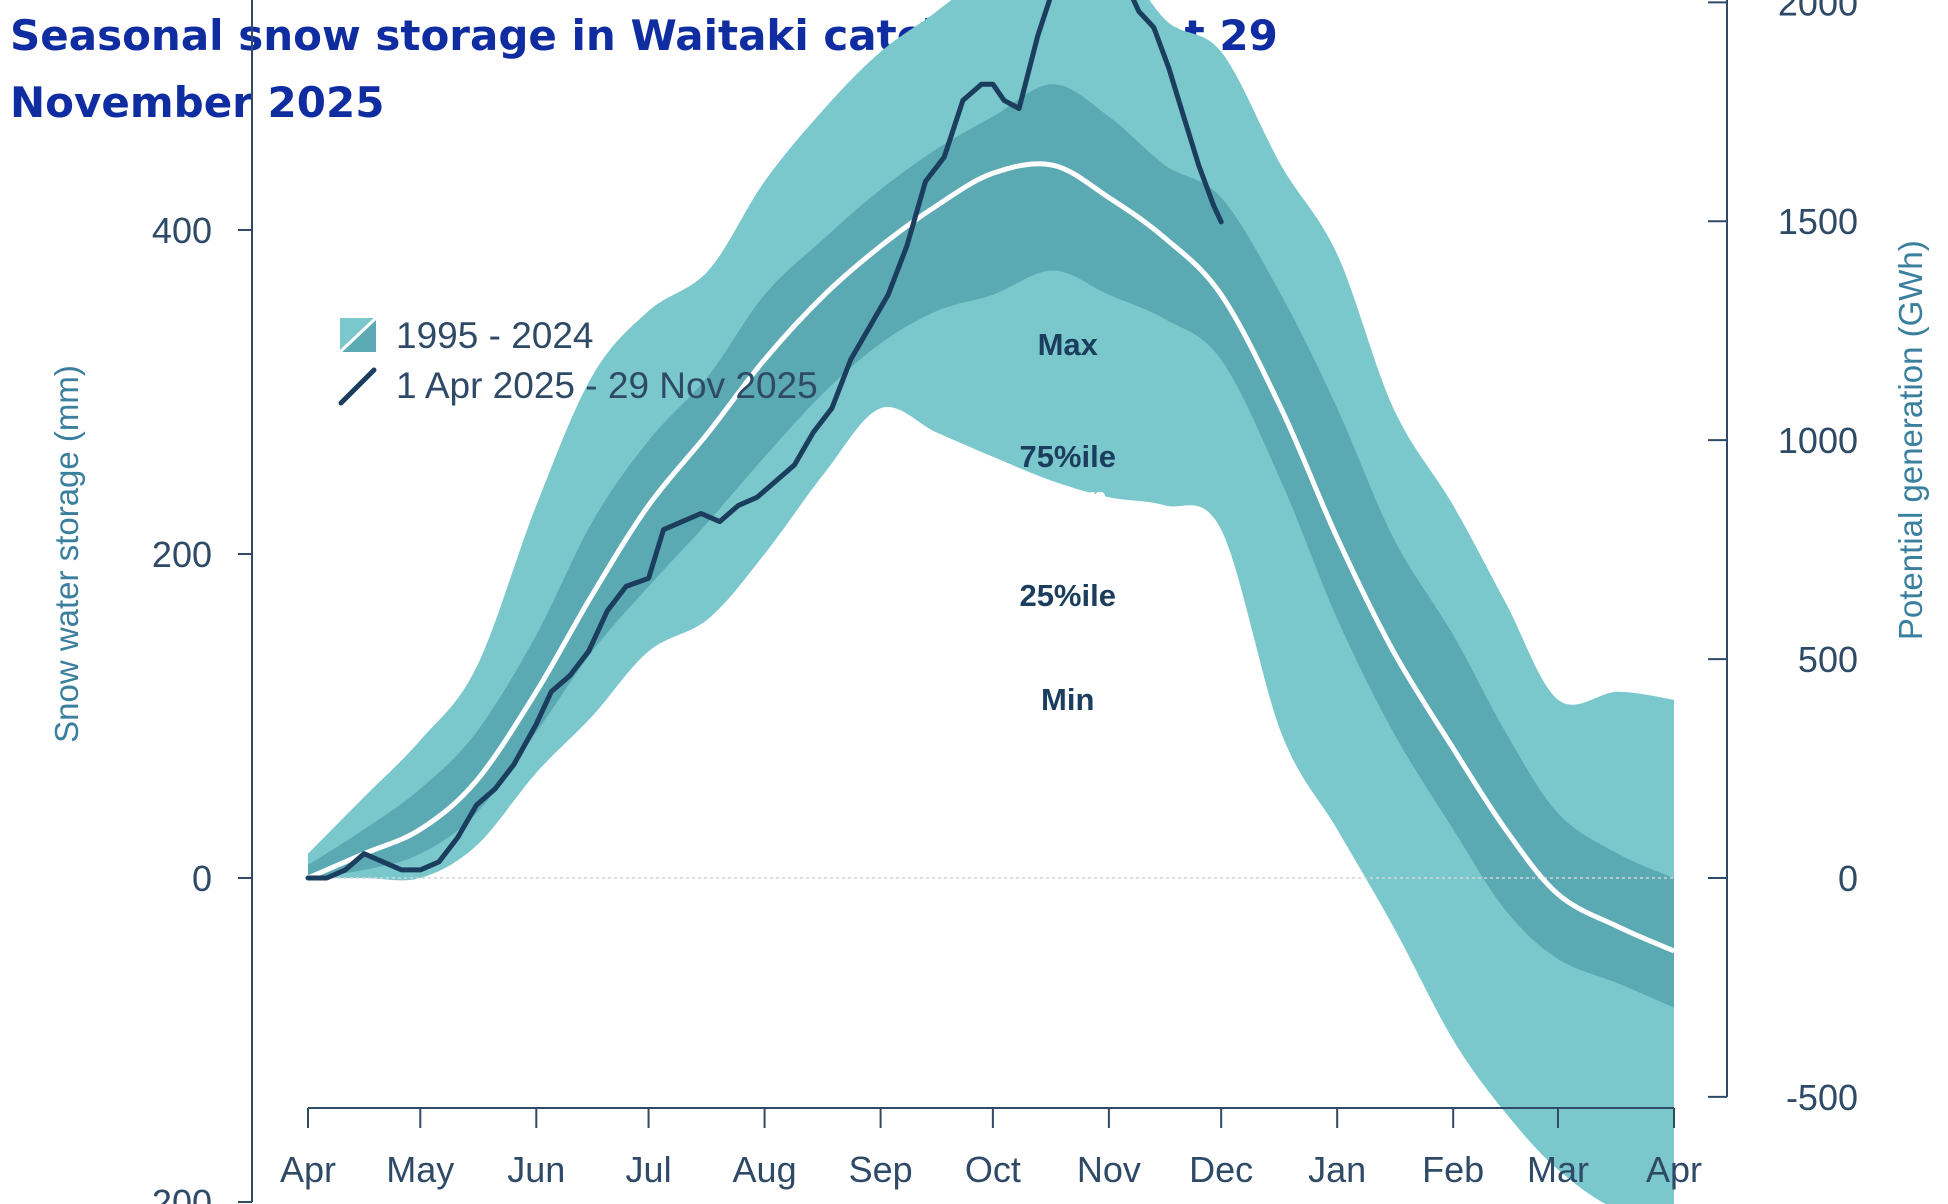  I want to click on left-axis-tick-label: 200, so click(182, 554).